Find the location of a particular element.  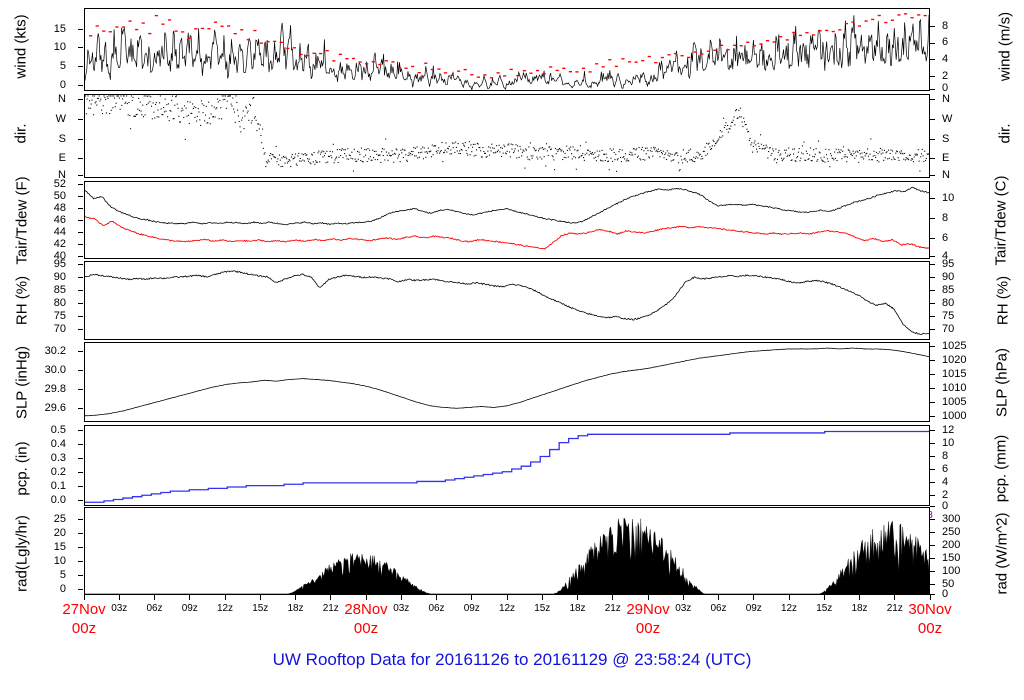

rh-ytick-75: 75 is located at coordinates (59, 316).